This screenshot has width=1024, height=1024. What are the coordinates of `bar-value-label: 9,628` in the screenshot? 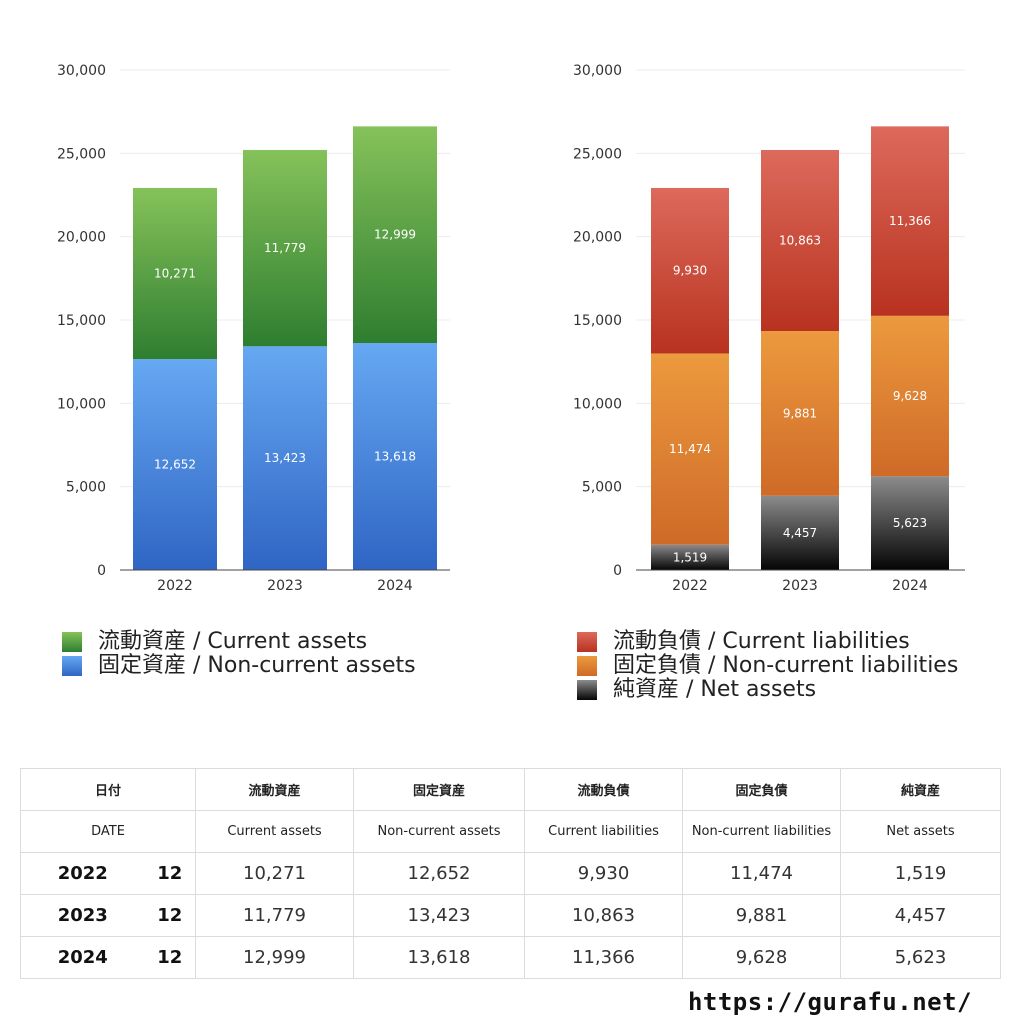 It's located at (910, 396).